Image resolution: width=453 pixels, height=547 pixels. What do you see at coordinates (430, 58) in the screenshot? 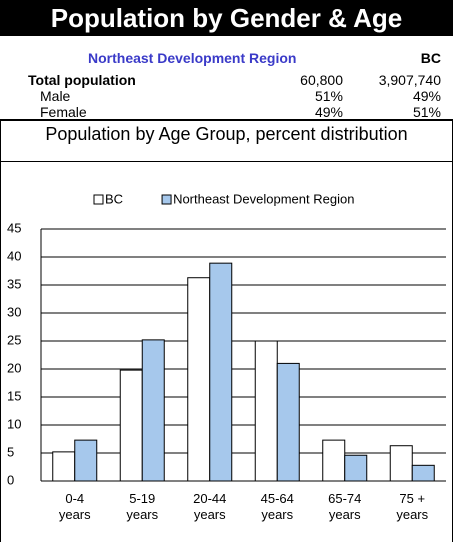
I see `column-header: BC` at bounding box center [430, 58].